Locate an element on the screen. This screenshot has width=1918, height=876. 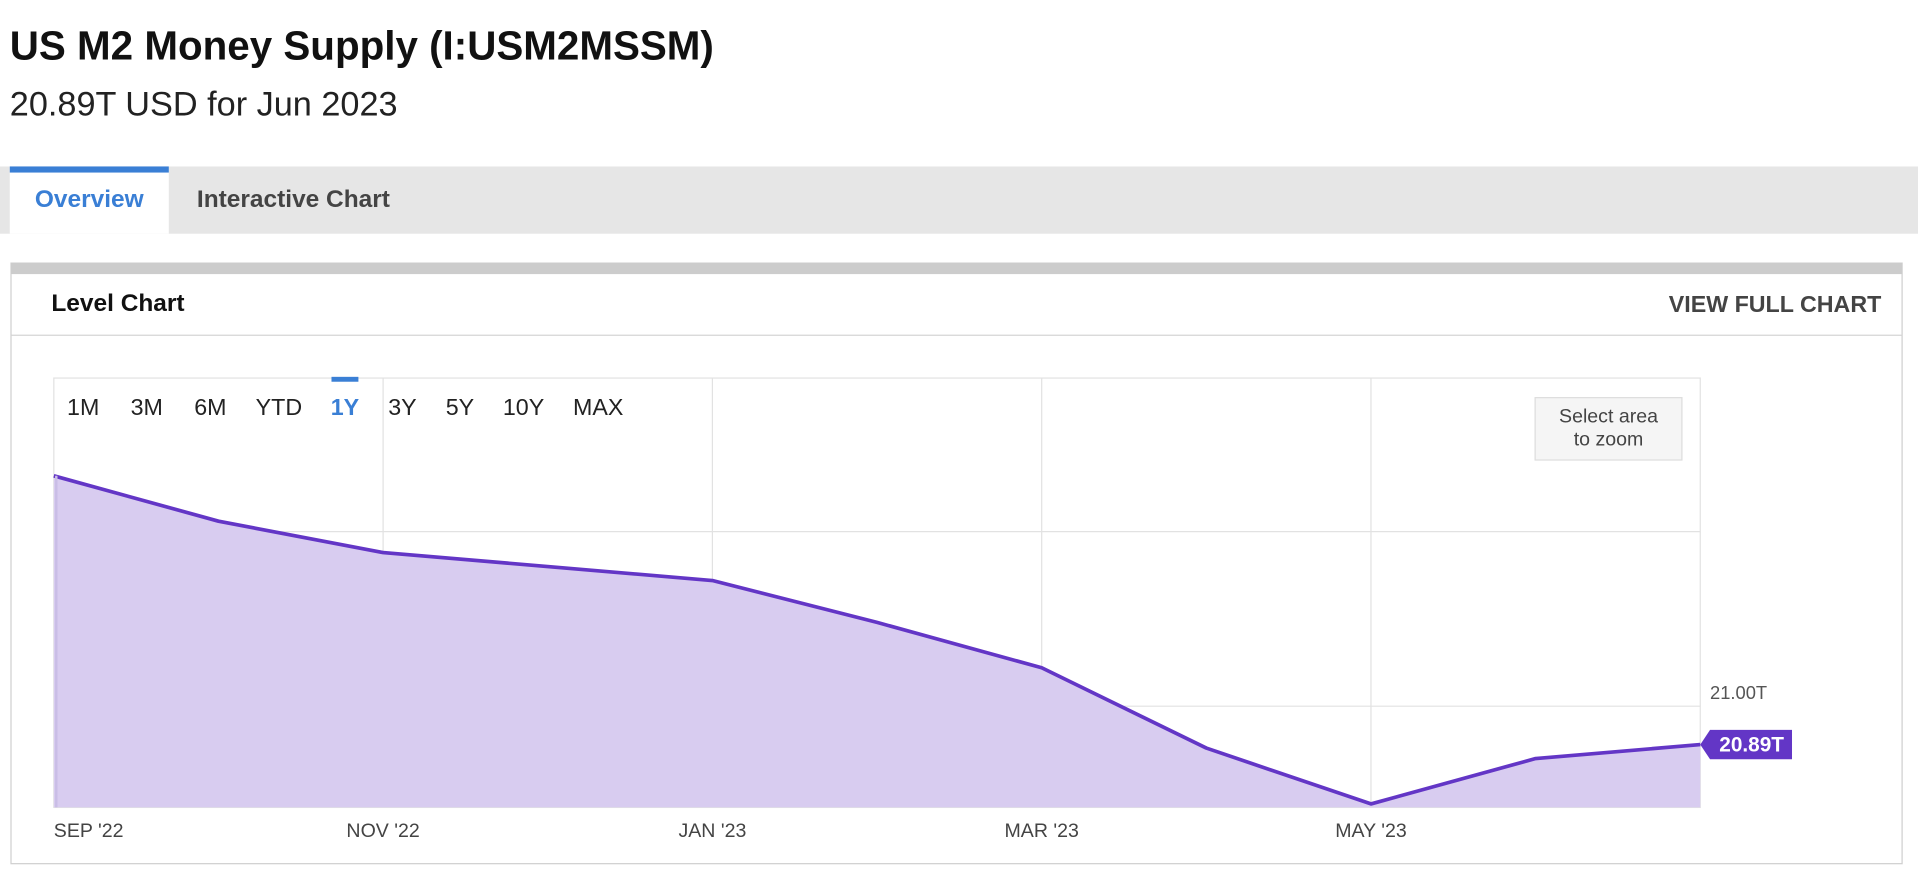
page-title: US M2 Money Supply (I:USM2MSSM) is located at coordinates (362, 46).